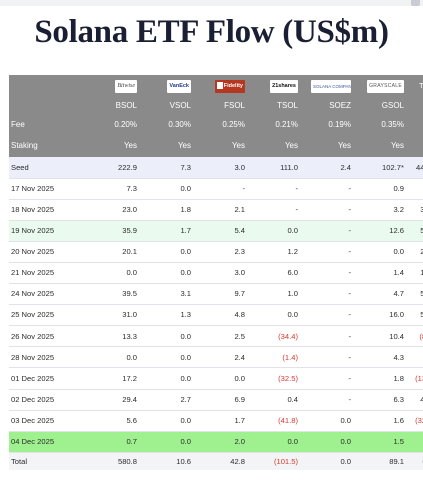  Describe the element at coordinates (114, 86) in the screenshot. I see `issuer-cell-bitwise: Bitwise` at that location.